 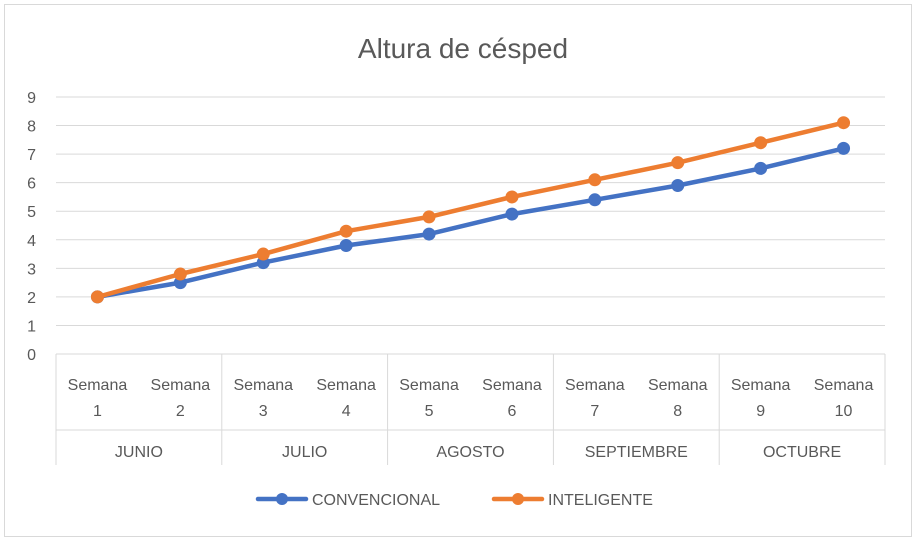 I want to click on x-group-label: SEPTIEMBRE, so click(x=636, y=452).